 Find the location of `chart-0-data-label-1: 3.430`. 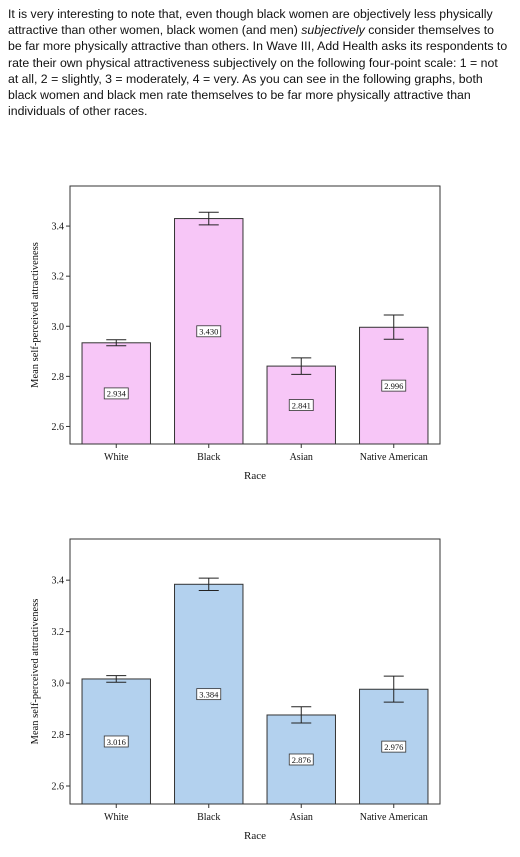

chart-0-data-label-1: 3.430 is located at coordinates (208, 332).